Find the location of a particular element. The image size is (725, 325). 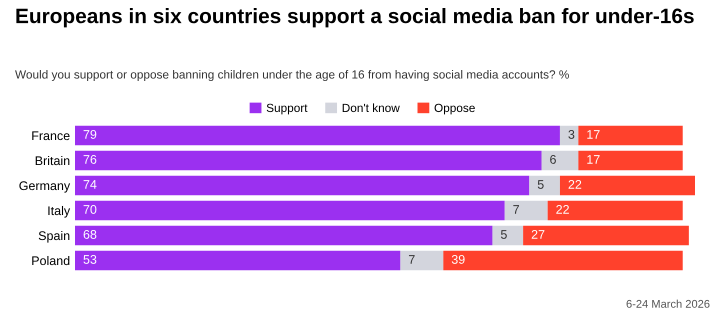

y-tick-label: Poland is located at coordinates (51, 261).